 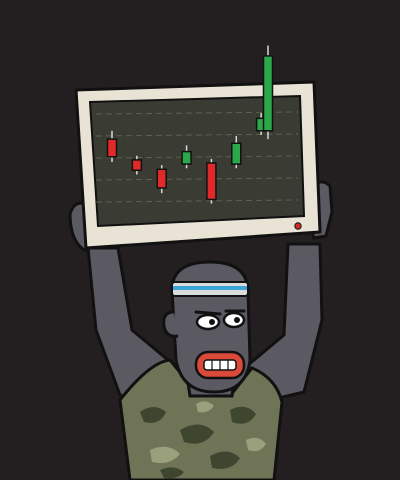 What do you see at coordinates (237, 320) in the screenshot?
I see `right-pupil` at bounding box center [237, 320].